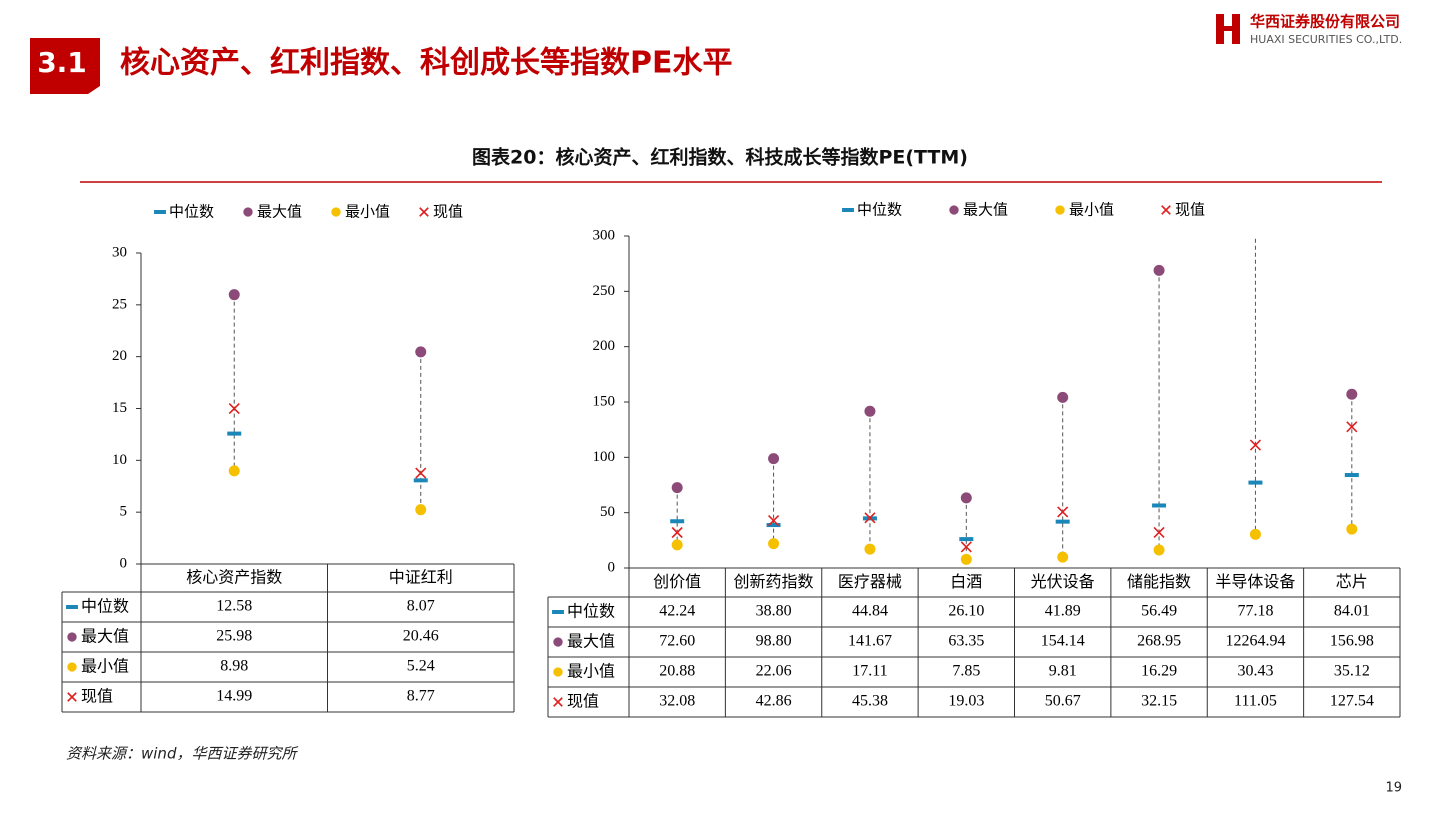 The height and width of the screenshot is (814, 1440). I want to click on table-value: 127.54, so click(1352, 701).